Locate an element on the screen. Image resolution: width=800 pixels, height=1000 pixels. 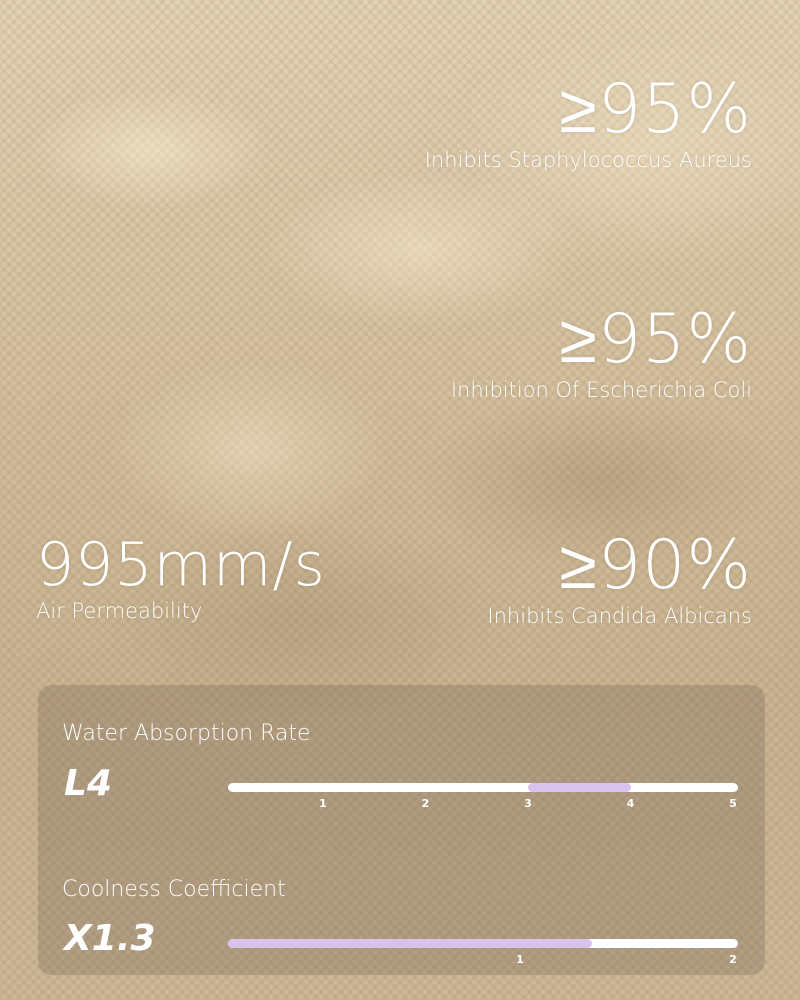
stat-label: Air Permeability is located at coordinates (119, 611).